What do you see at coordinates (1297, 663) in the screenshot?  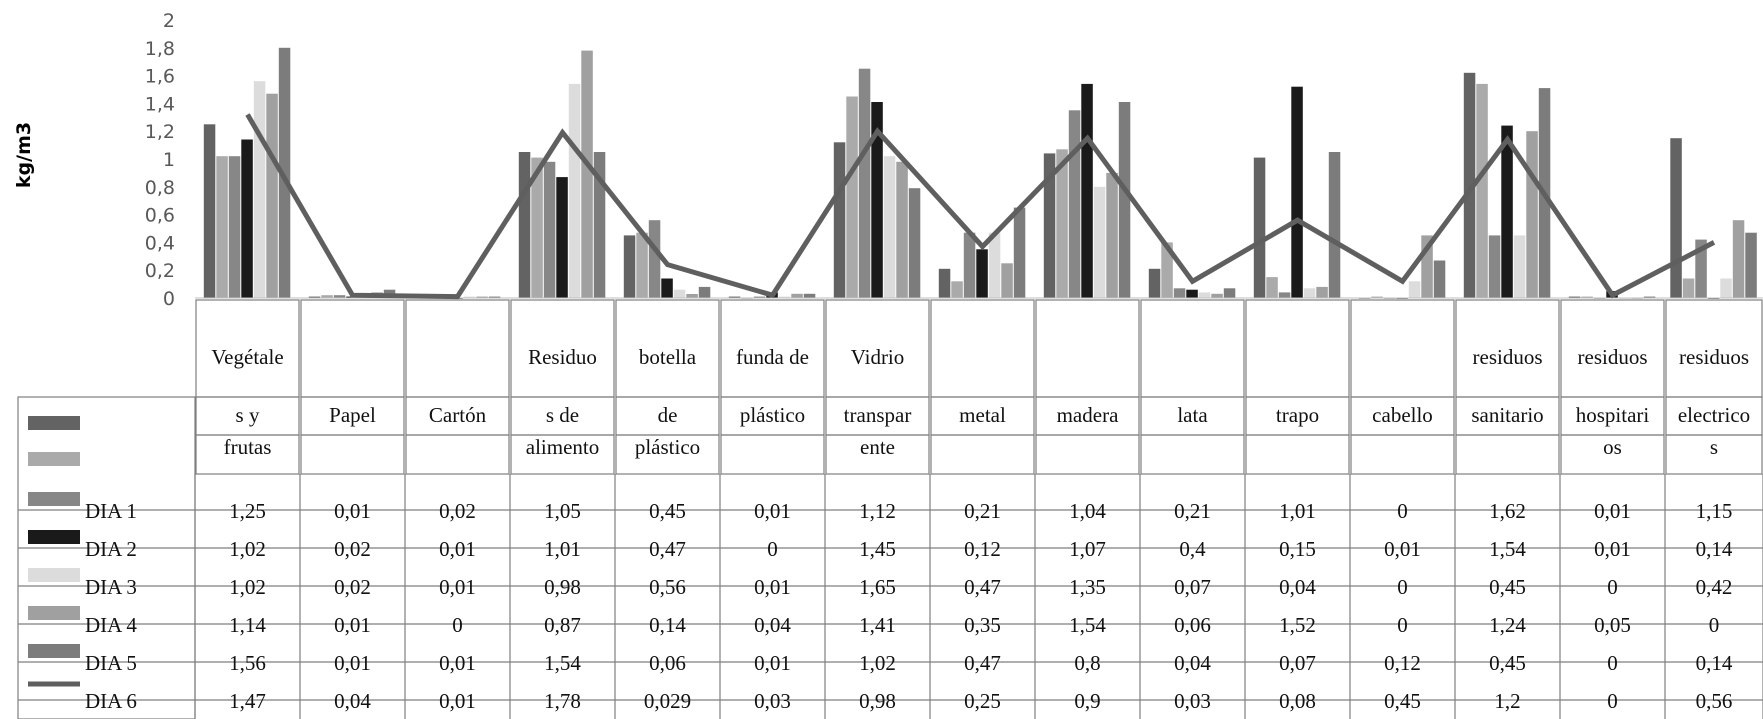 I see `data-label: 0,07` at bounding box center [1297, 663].